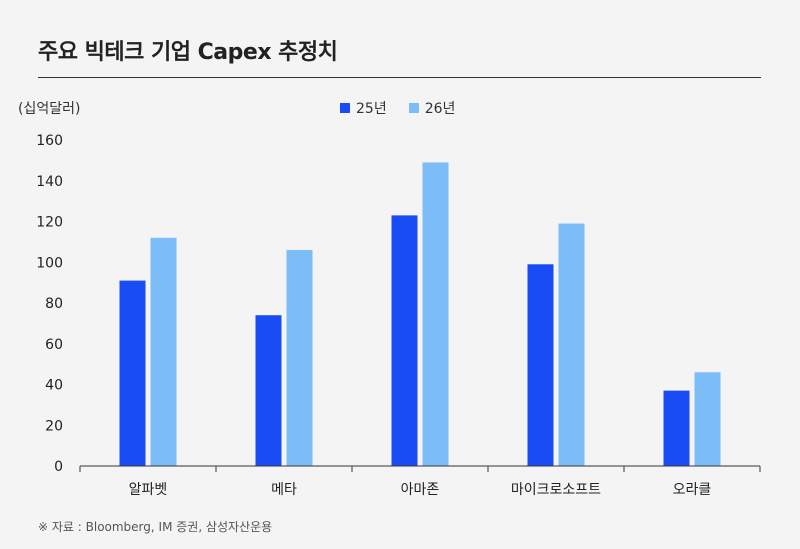 This screenshot has height=549, width=800. I want to click on y-axis-ticks: 0 20 40 60 80 100 120 140 160, so click(49, 304).